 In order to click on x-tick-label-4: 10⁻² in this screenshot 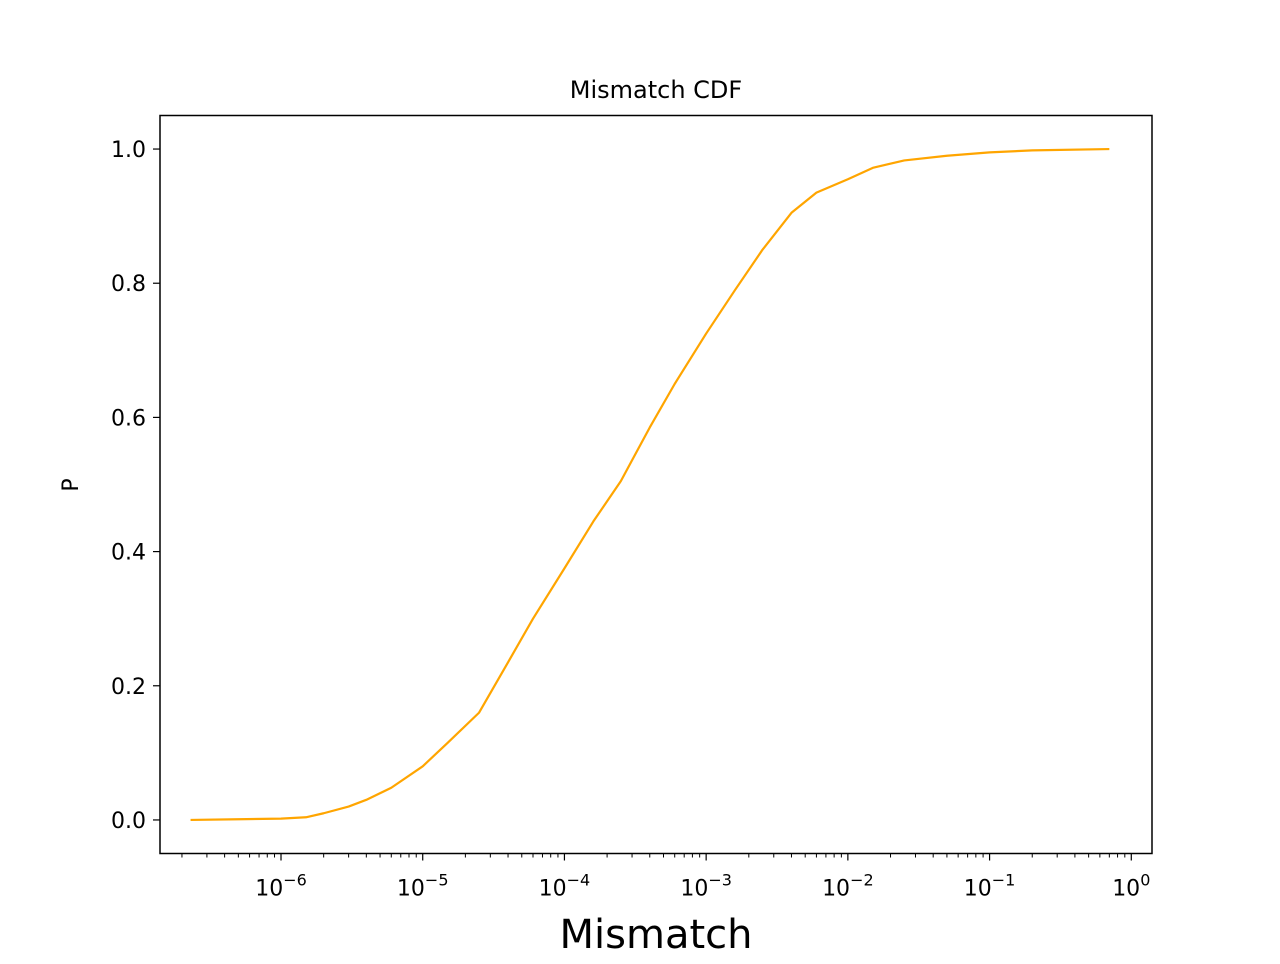, I will do `click(848, 886)`.